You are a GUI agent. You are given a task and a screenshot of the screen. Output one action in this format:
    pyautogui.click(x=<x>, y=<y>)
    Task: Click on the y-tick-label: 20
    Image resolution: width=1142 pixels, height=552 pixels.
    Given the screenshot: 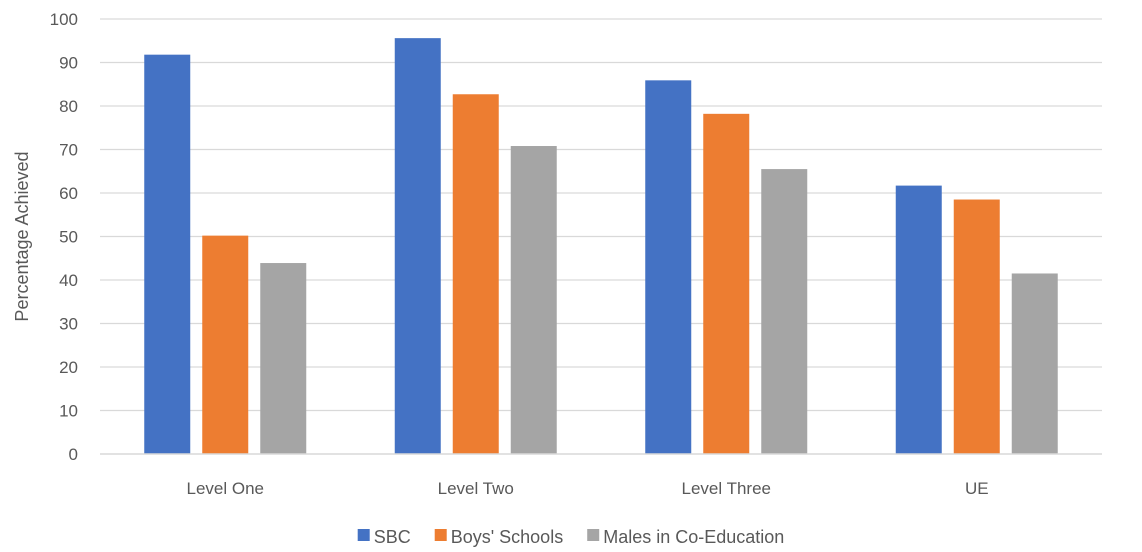 What is the action you would take?
    pyautogui.click(x=68, y=367)
    